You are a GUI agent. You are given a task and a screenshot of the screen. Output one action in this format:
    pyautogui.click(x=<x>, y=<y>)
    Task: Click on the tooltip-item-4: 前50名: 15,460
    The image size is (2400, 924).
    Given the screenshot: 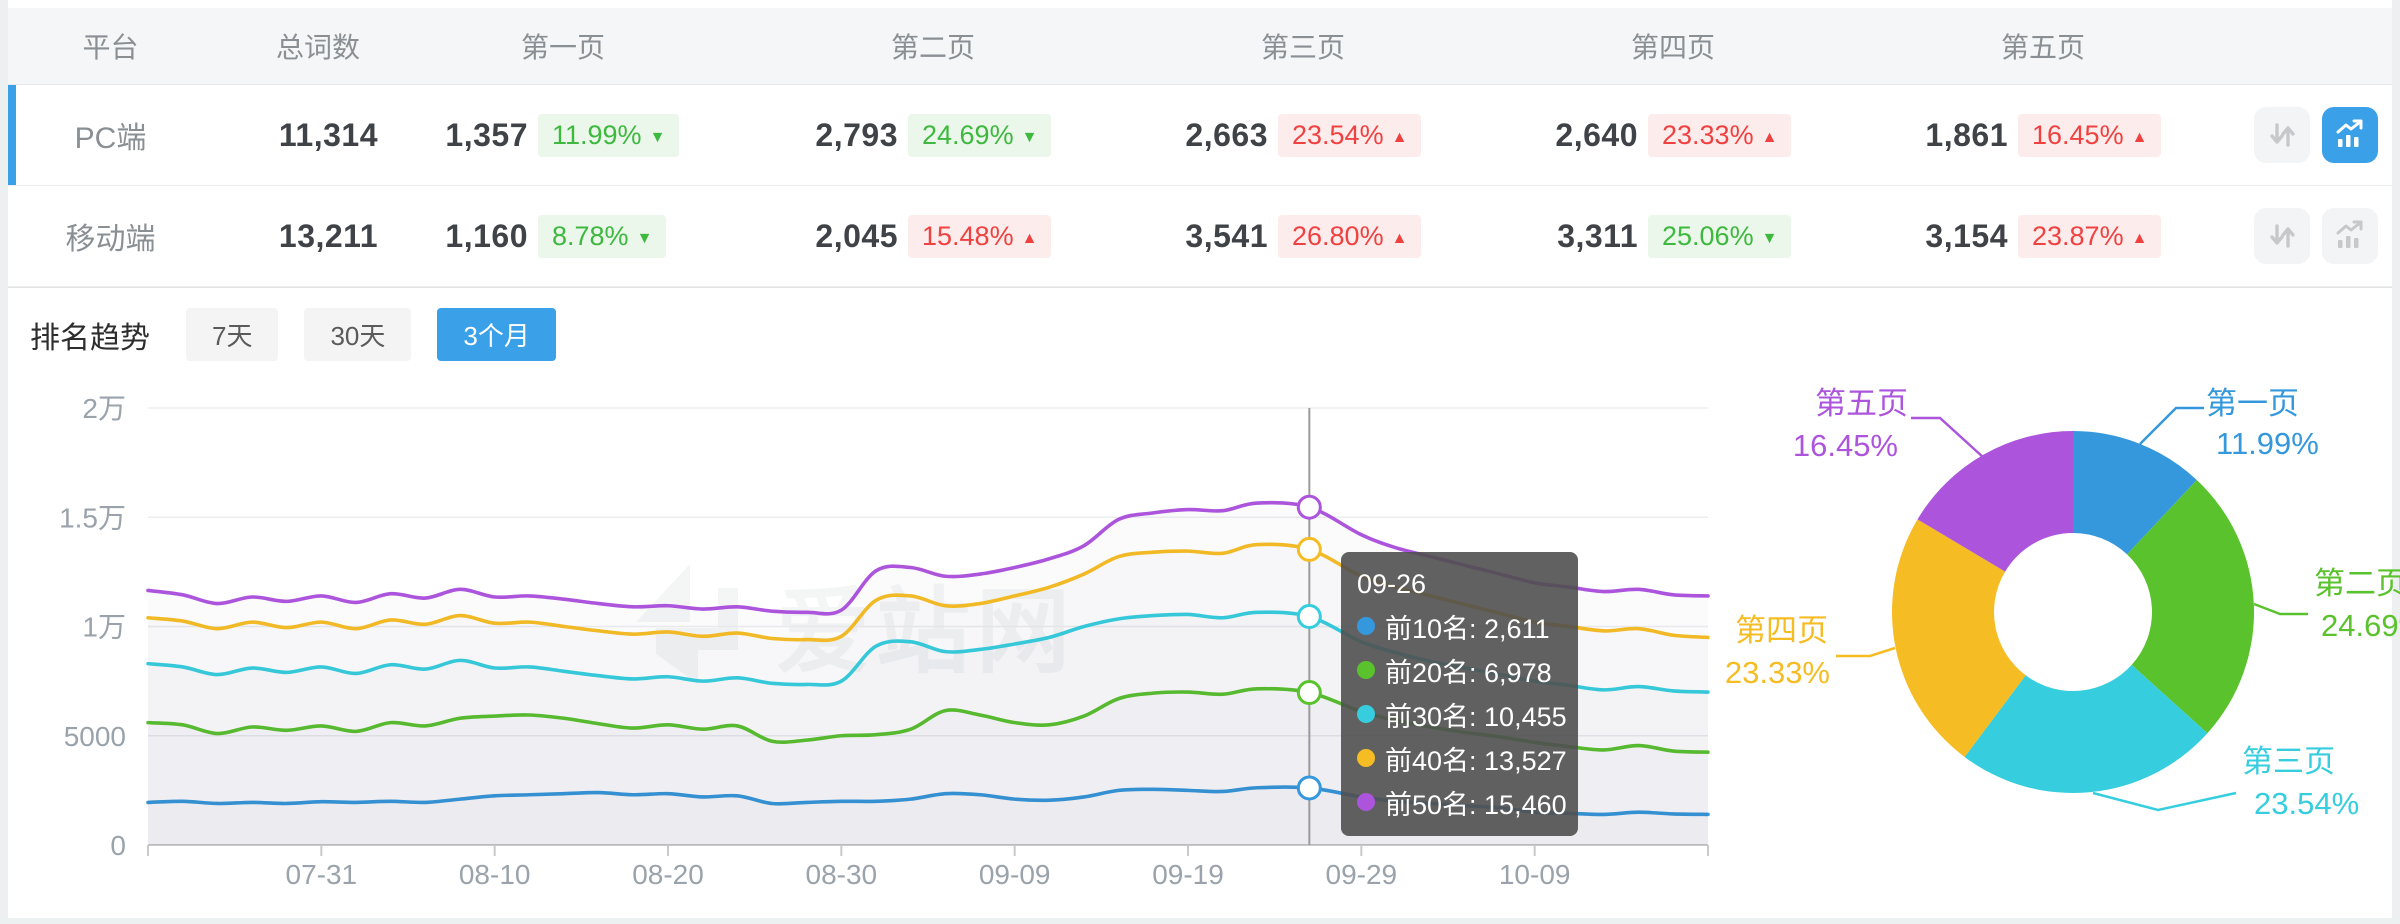 What is the action you would take?
    pyautogui.click(x=1462, y=802)
    